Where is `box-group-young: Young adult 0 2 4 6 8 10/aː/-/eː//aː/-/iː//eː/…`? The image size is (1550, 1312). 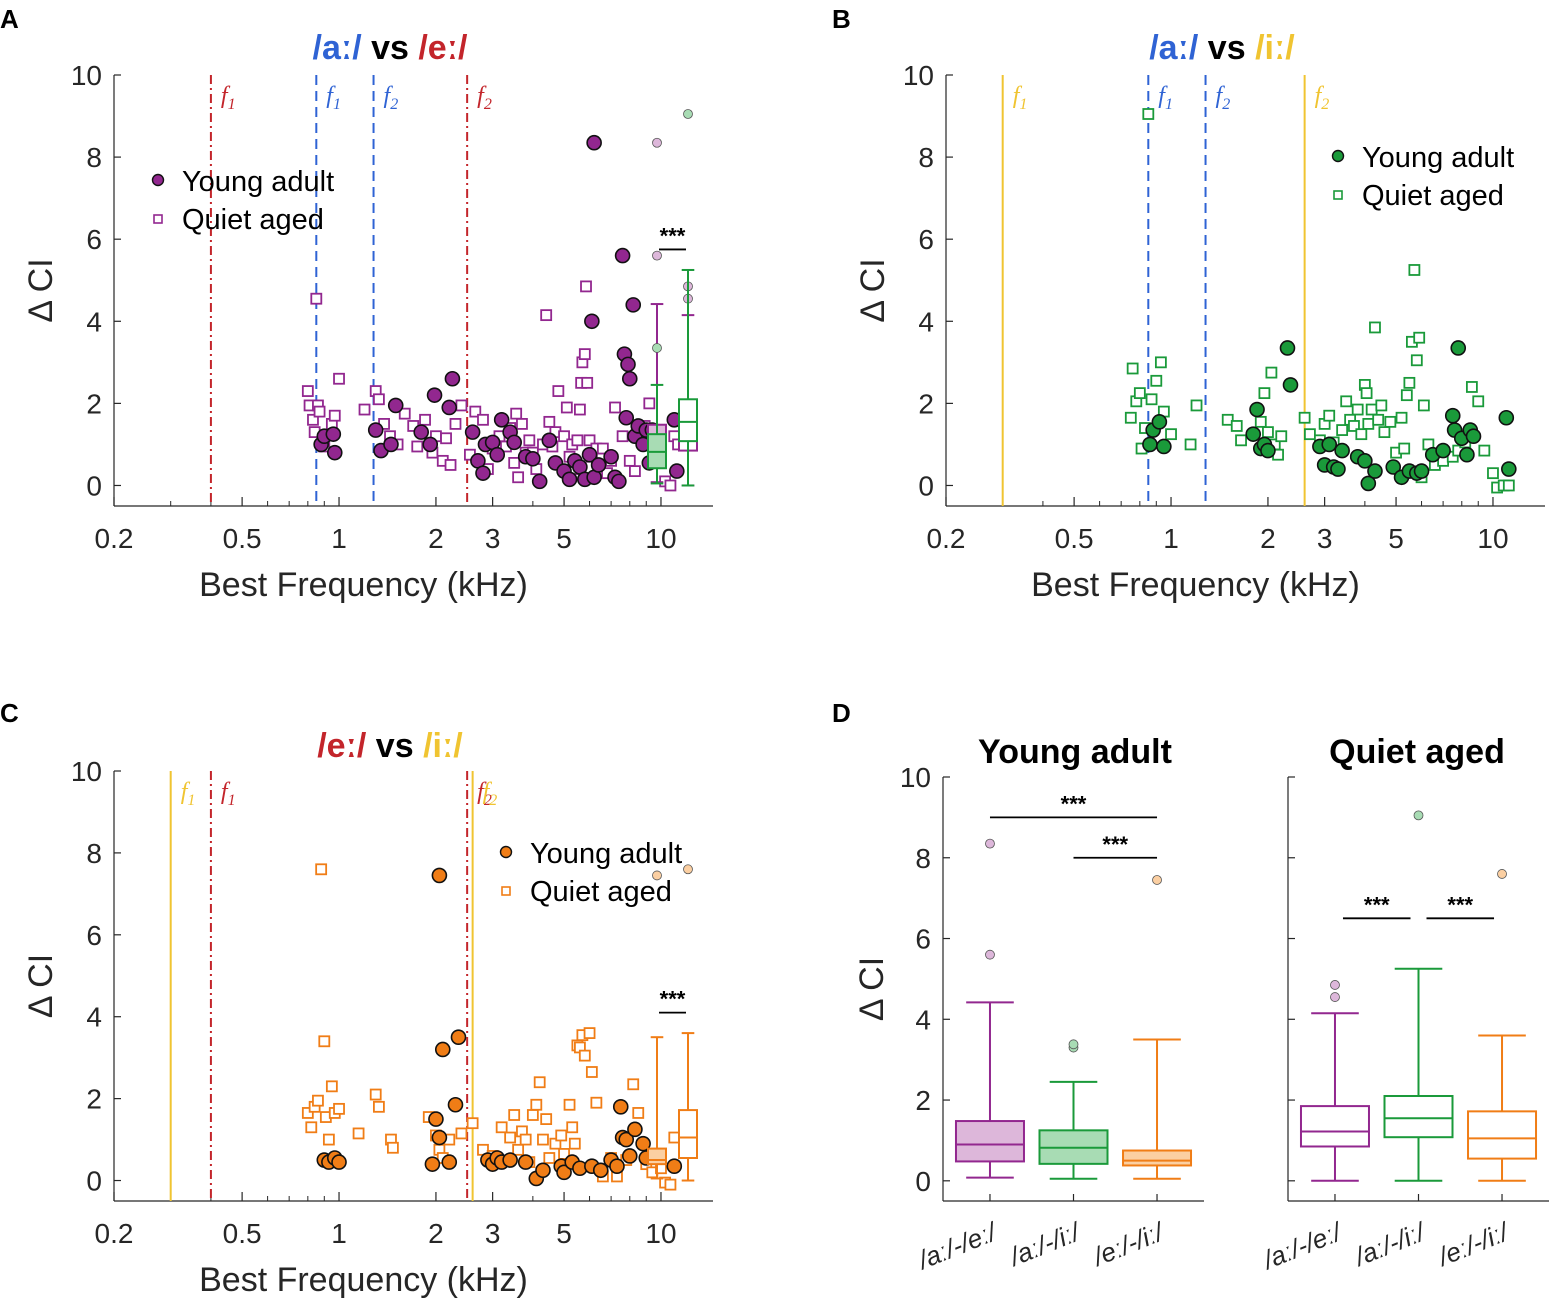 box-group-young: Young adult 0 2 4 6 8 10/aː/-/eː//aː/-/iː//eː/… is located at coordinates (1052, 1004).